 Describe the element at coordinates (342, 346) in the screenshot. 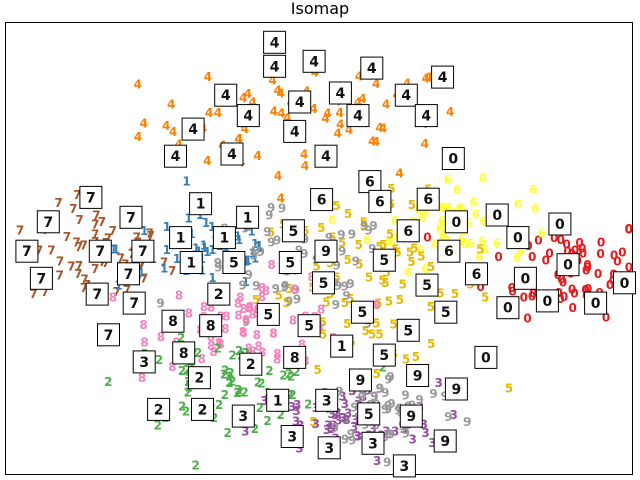

I see `digit-thumbnail-1: 1` at that location.